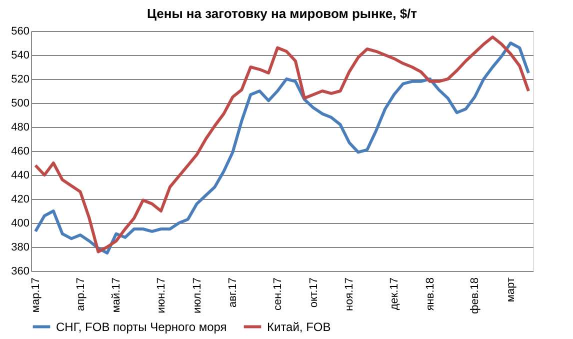 The height and width of the screenshot is (339, 573). I want to click on x-tick-label: апр.17, so click(80, 294).